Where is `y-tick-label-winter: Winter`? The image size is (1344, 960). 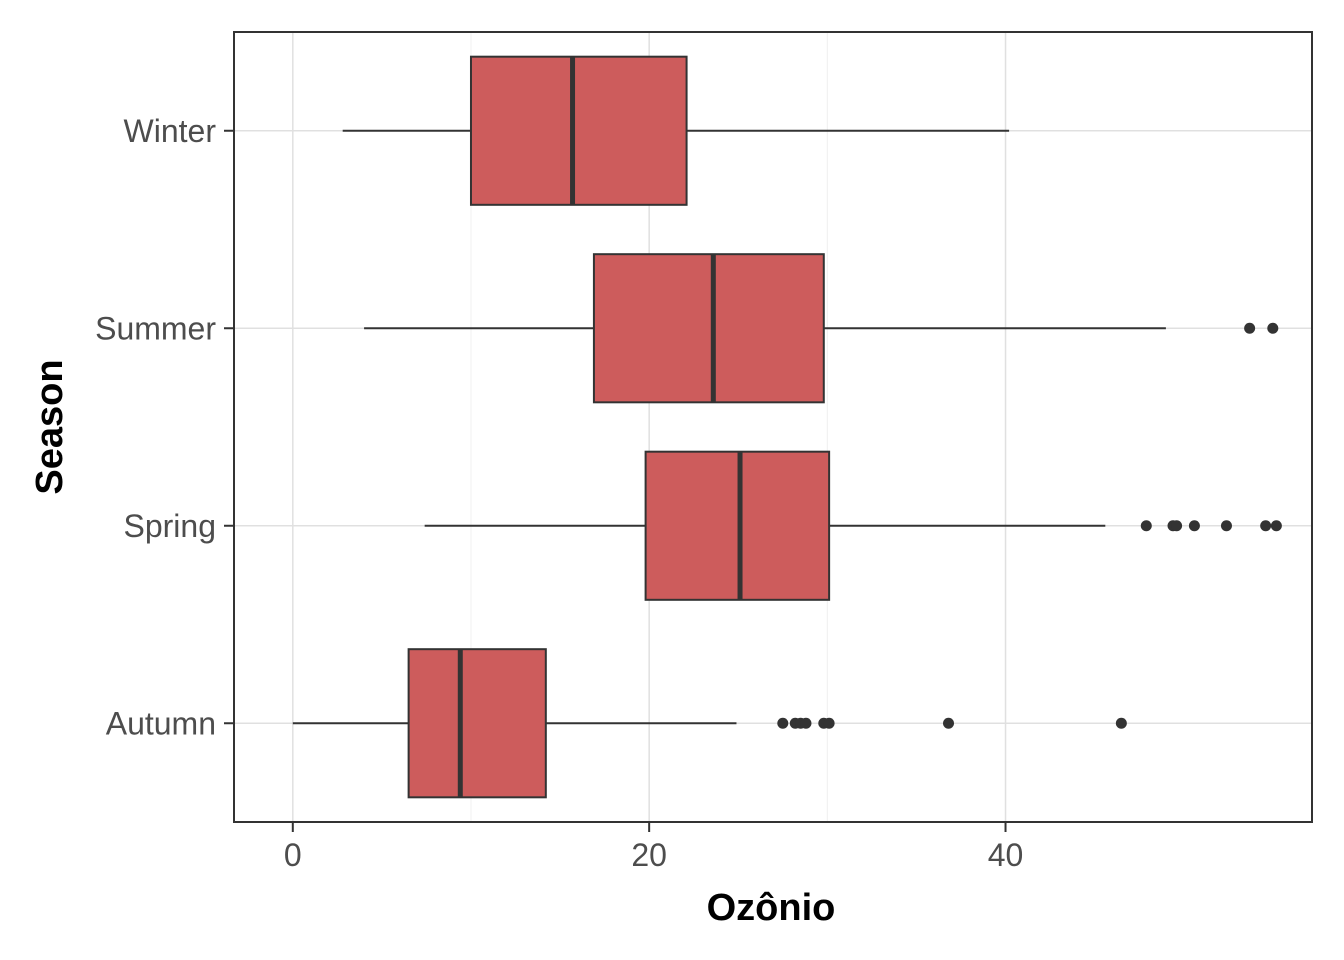 y-tick-label-winter: Winter is located at coordinates (170, 131).